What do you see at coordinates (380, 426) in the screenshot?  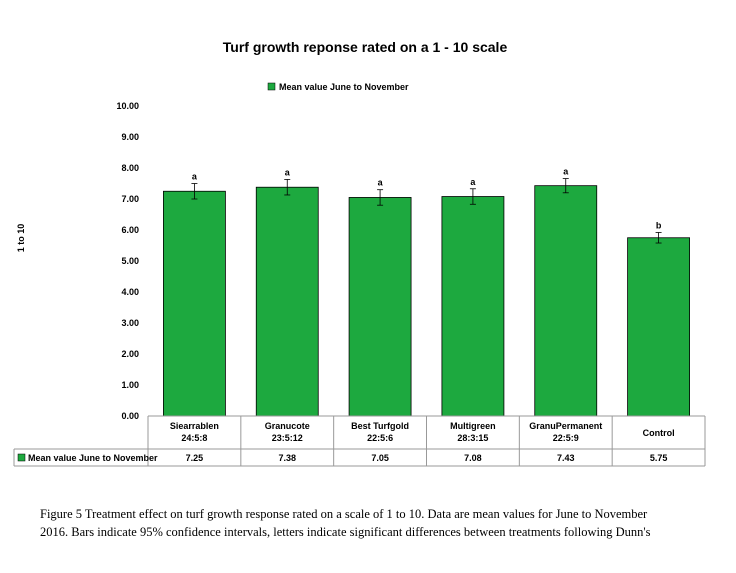 I see `category-name: Best Turfgold` at bounding box center [380, 426].